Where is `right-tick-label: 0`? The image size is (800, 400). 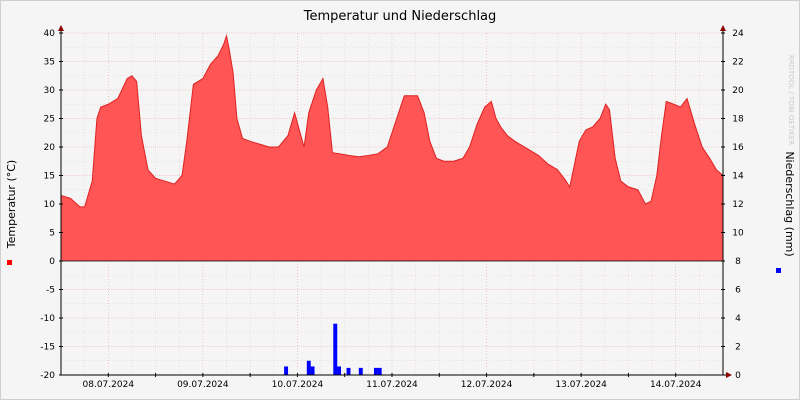 right-tick-label: 0 is located at coordinates (738, 376).